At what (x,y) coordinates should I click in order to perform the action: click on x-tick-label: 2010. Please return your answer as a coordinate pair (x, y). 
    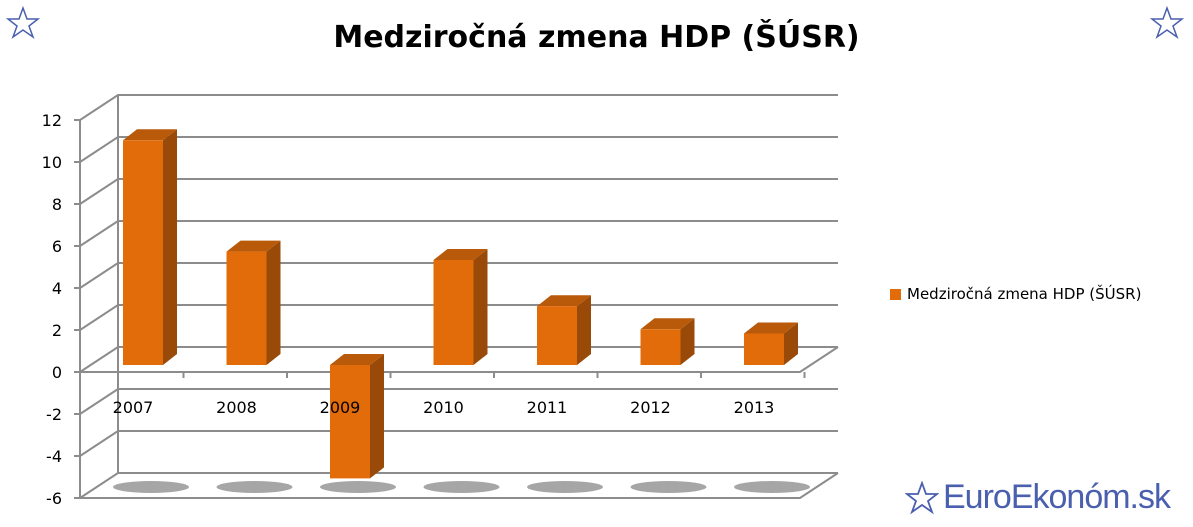
    Looking at the image, I should click on (443, 407).